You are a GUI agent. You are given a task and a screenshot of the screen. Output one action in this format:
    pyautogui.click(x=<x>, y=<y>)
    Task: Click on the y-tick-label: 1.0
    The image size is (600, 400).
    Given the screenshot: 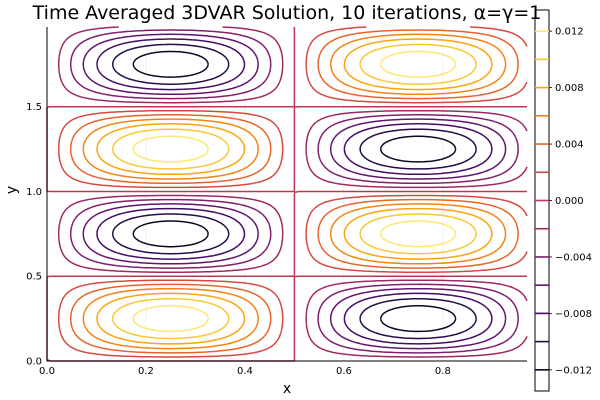 What is the action you would take?
    pyautogui.click(x=34, y=192)
    